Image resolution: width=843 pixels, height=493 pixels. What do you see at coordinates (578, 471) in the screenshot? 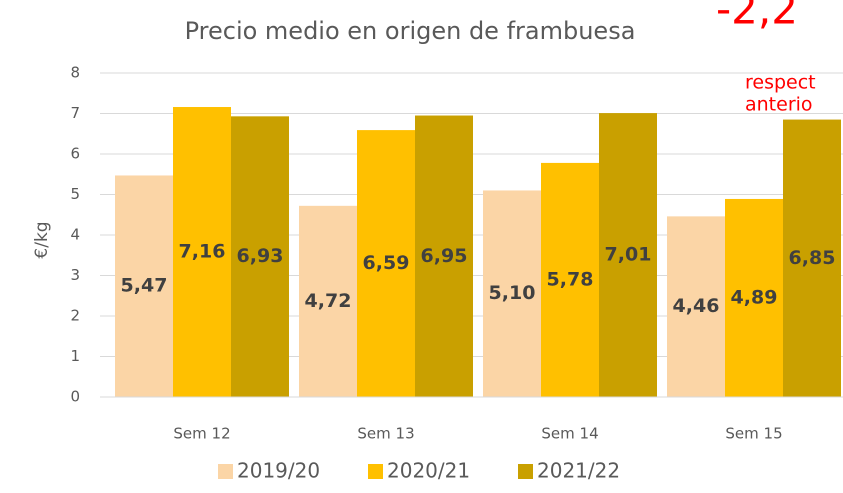
I see `legend-label: 2021/22` at bounding box center [578, 471].